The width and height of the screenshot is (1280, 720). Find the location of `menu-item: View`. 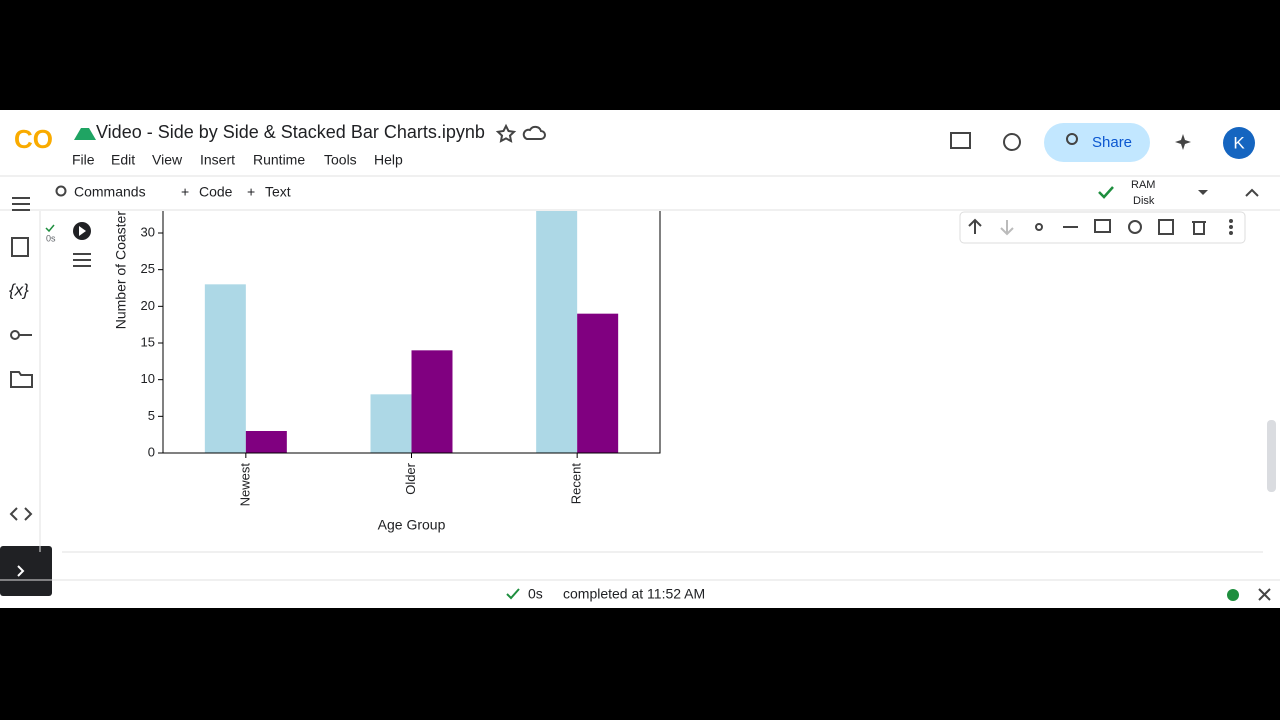

menu-item: View is located at coordinates (167, 160).